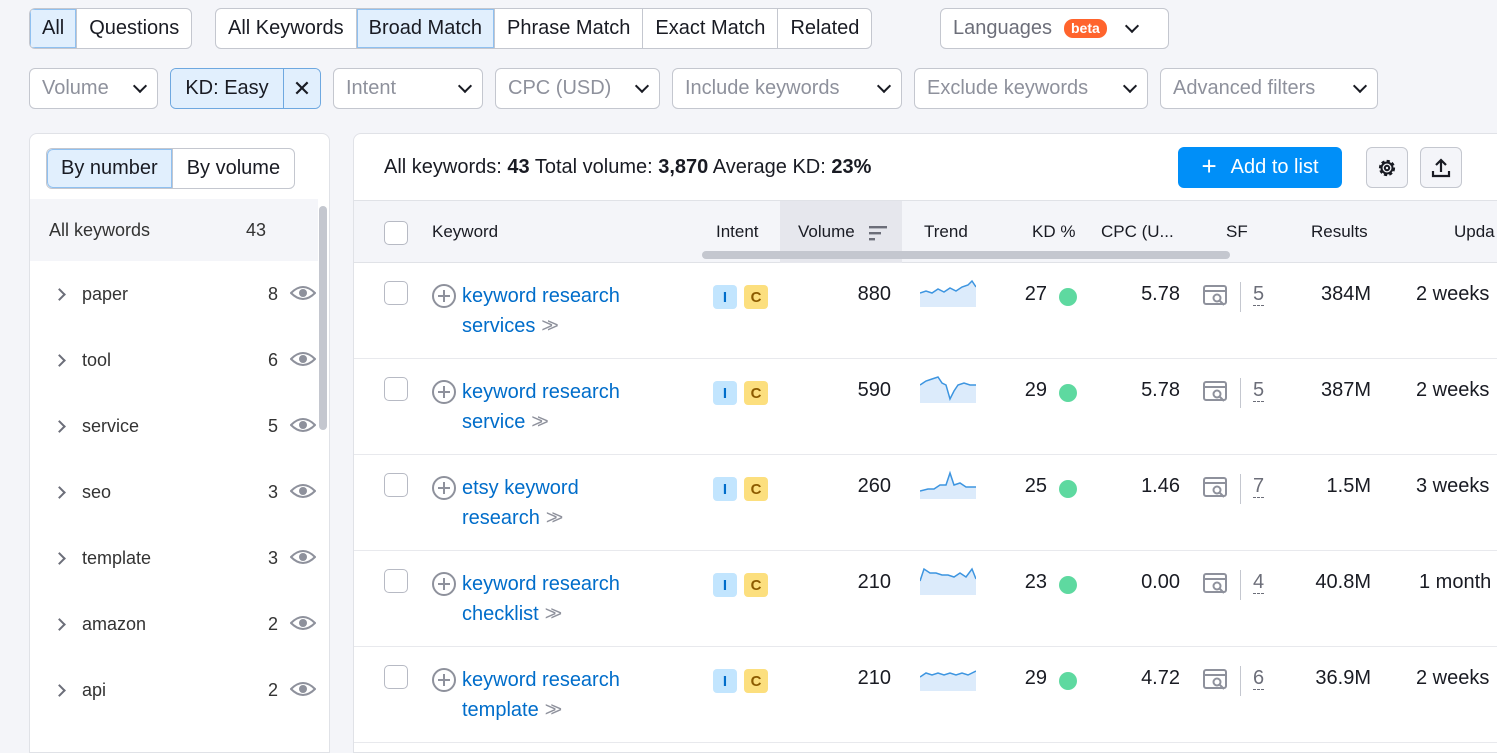 This screenshot has height=753, width=1497. Describe the element at coordinates (1259, 678) in the screenshot. I see `sf-count: 6` at that location.